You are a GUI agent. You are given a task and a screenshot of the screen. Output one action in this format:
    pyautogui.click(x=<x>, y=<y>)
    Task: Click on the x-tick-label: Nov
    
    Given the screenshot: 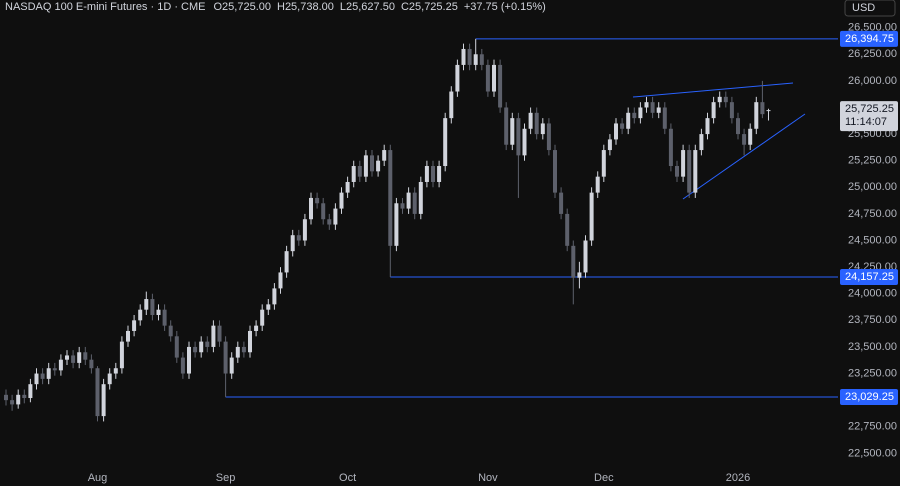 What is the action you would take?
    pyautogui.click(x=488, y=478)
    